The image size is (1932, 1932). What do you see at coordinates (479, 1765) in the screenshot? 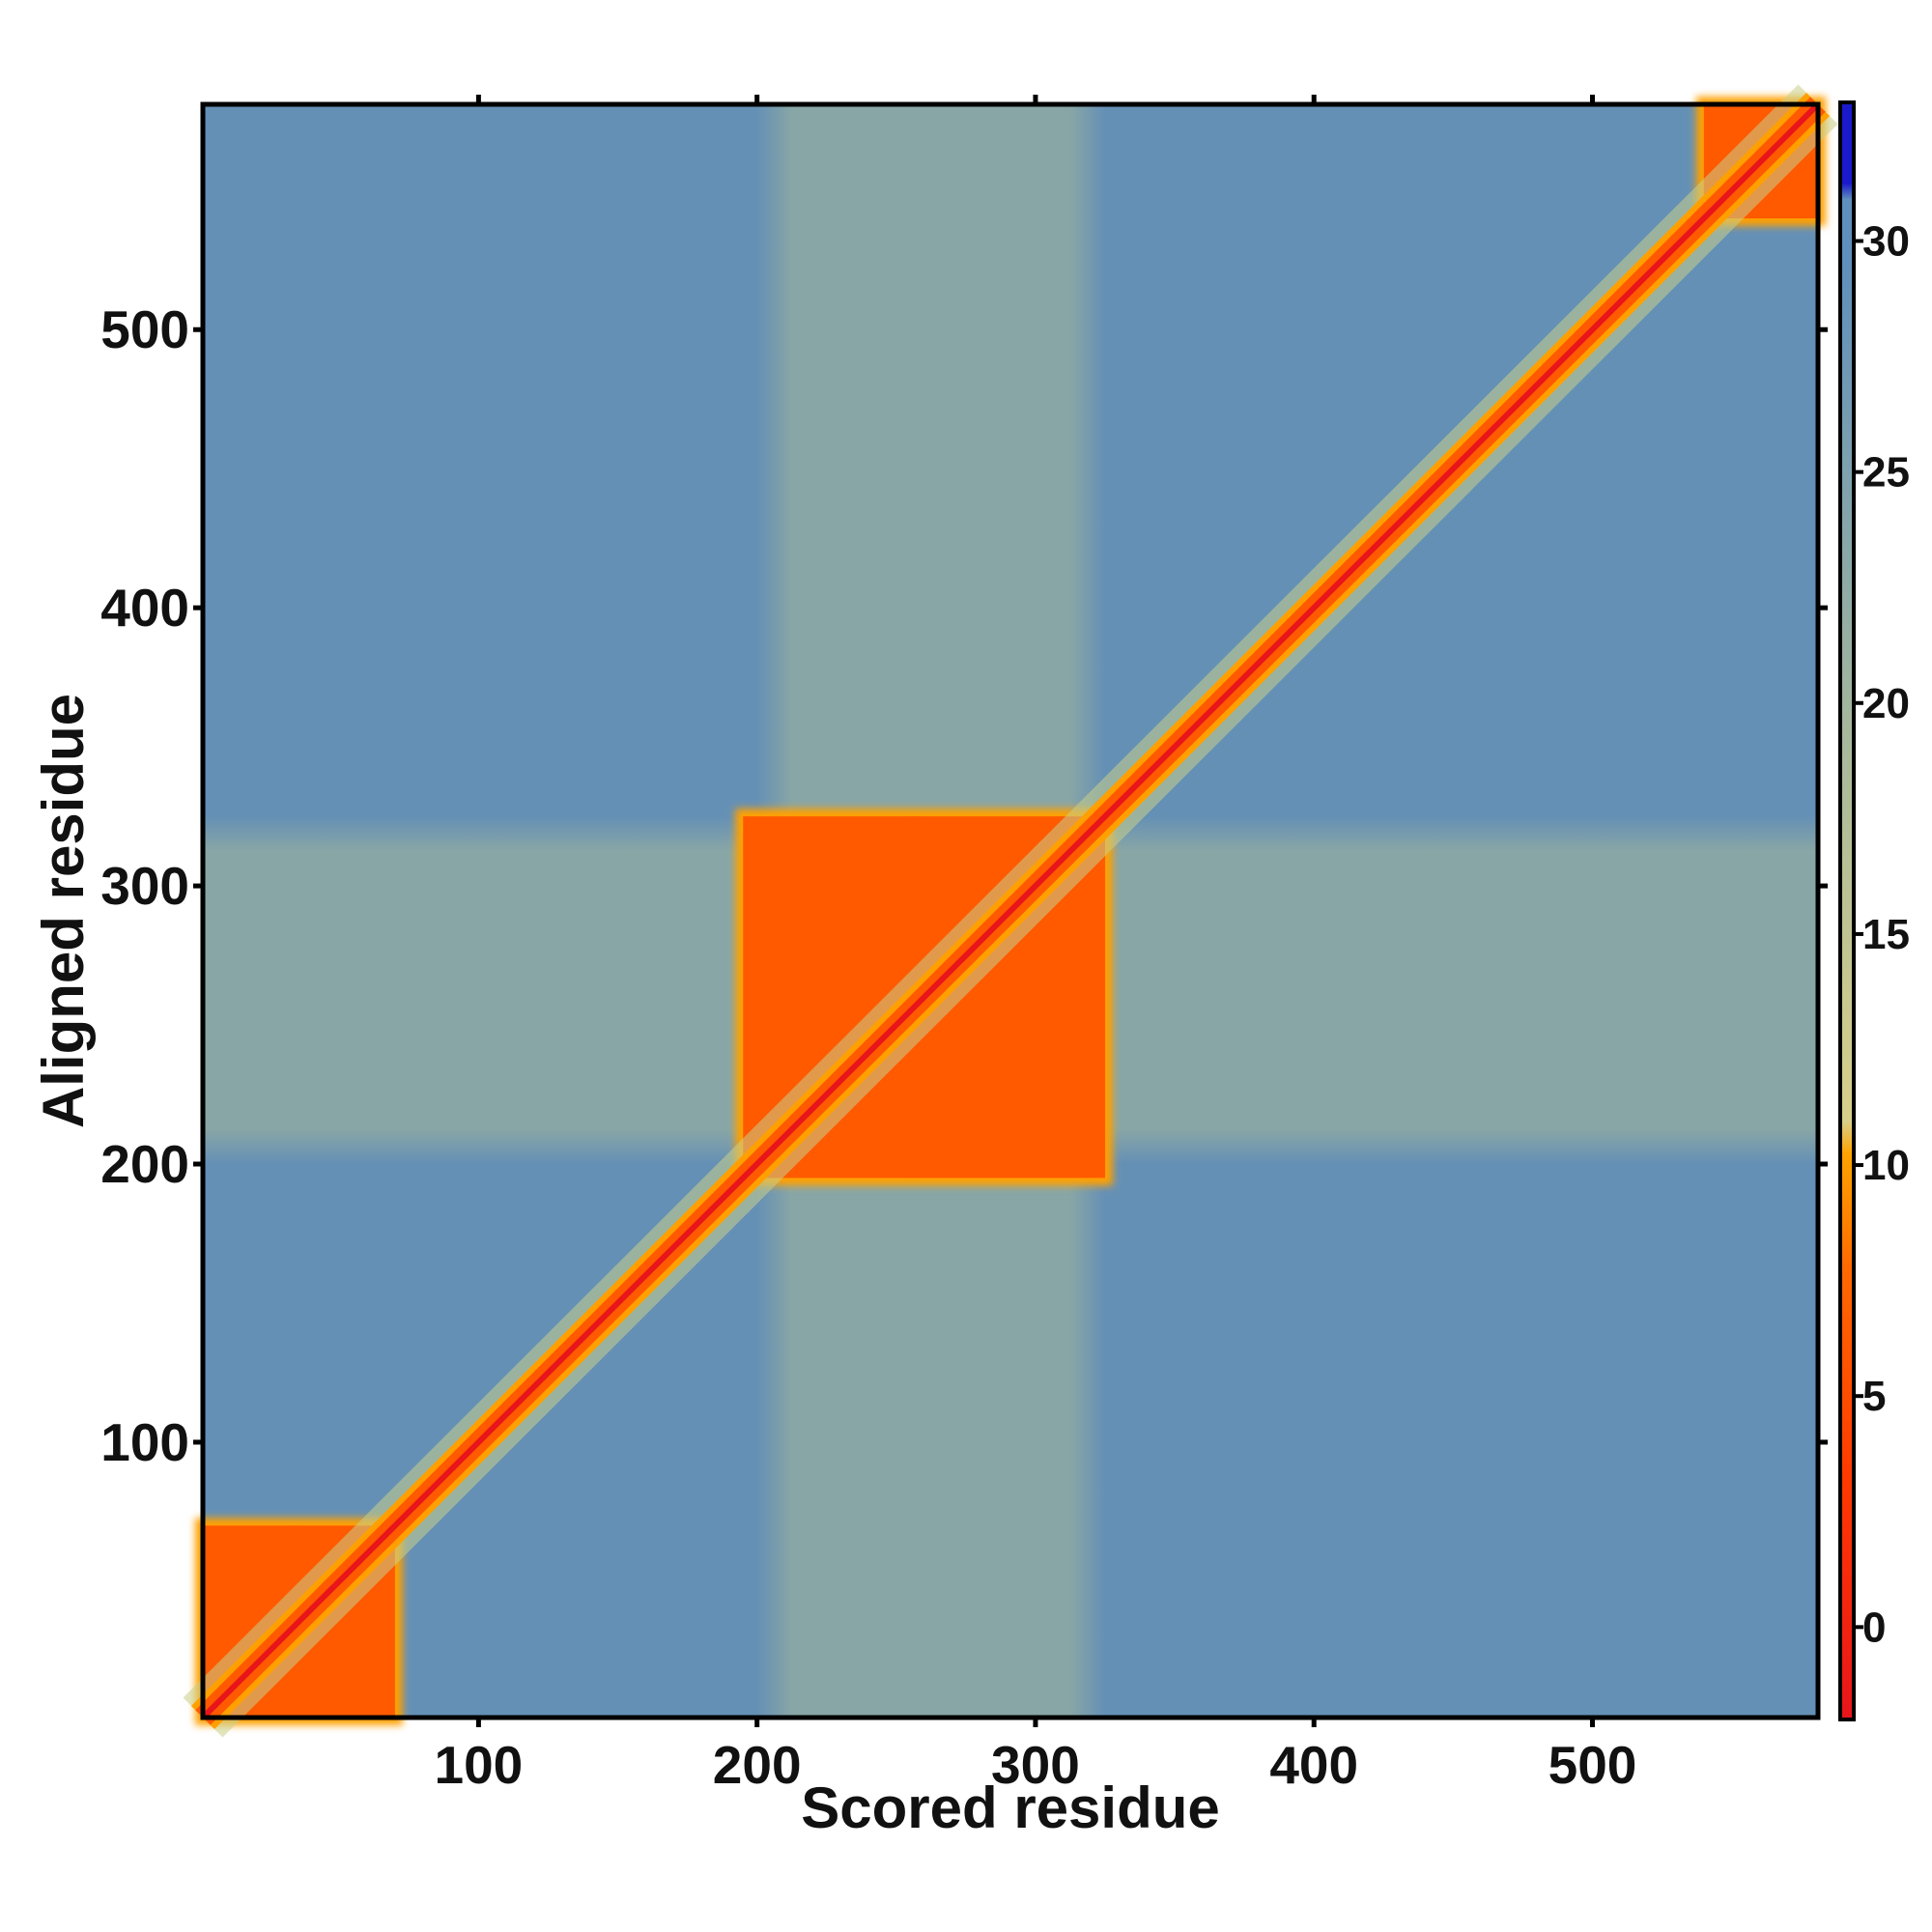
I see `x-tick-label: 100` at bounding box center [479, 1765].